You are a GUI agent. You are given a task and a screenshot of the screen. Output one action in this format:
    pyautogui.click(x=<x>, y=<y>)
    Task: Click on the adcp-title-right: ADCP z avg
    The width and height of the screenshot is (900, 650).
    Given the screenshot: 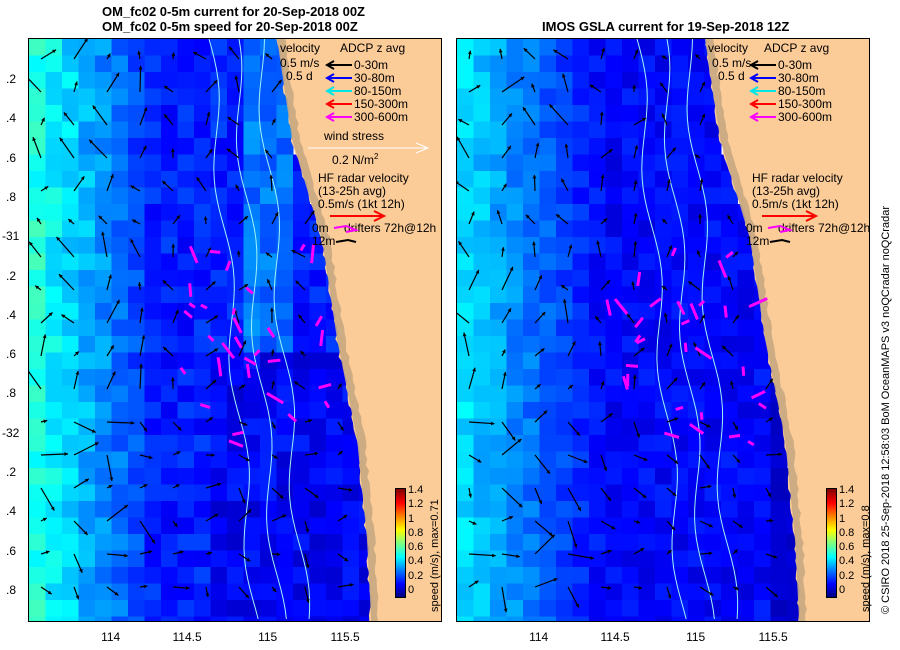 What is the action you would take?
    pyautogui.click(x=797, y=48)
    